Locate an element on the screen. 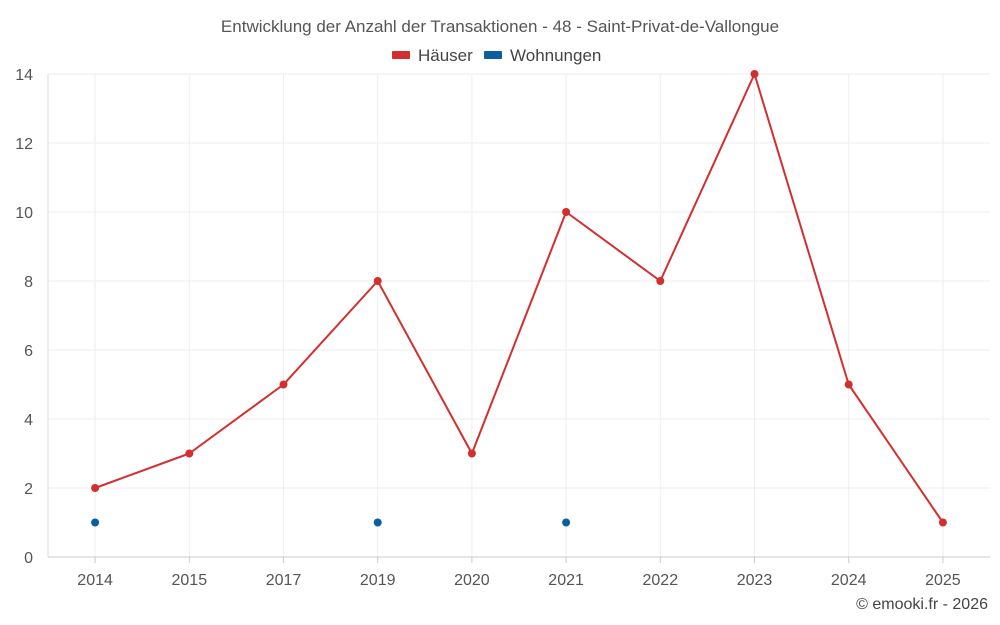 The height and width of the screenshot is (625, 1000). legend-swatch-wohnungen is located at coordinates (493, 55).